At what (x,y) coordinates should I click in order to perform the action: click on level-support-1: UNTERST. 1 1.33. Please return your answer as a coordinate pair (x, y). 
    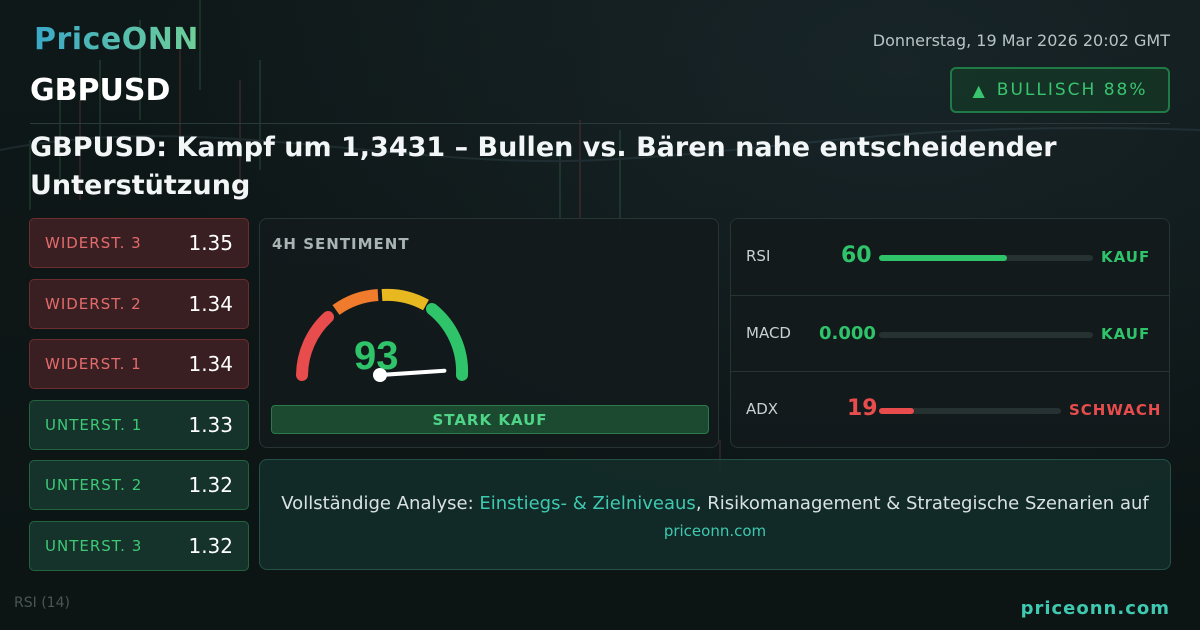
    Looking at the image, I should click on (139, 424).